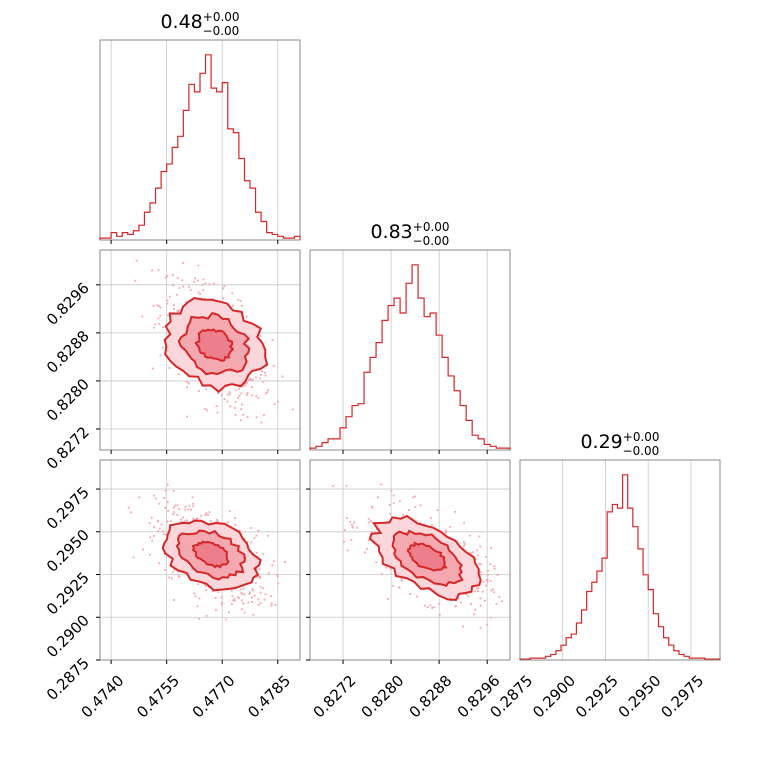 The width and height of the screenshot is (760, 760). I want to click on x-tick-label: 0.4740, so click(103, 697).